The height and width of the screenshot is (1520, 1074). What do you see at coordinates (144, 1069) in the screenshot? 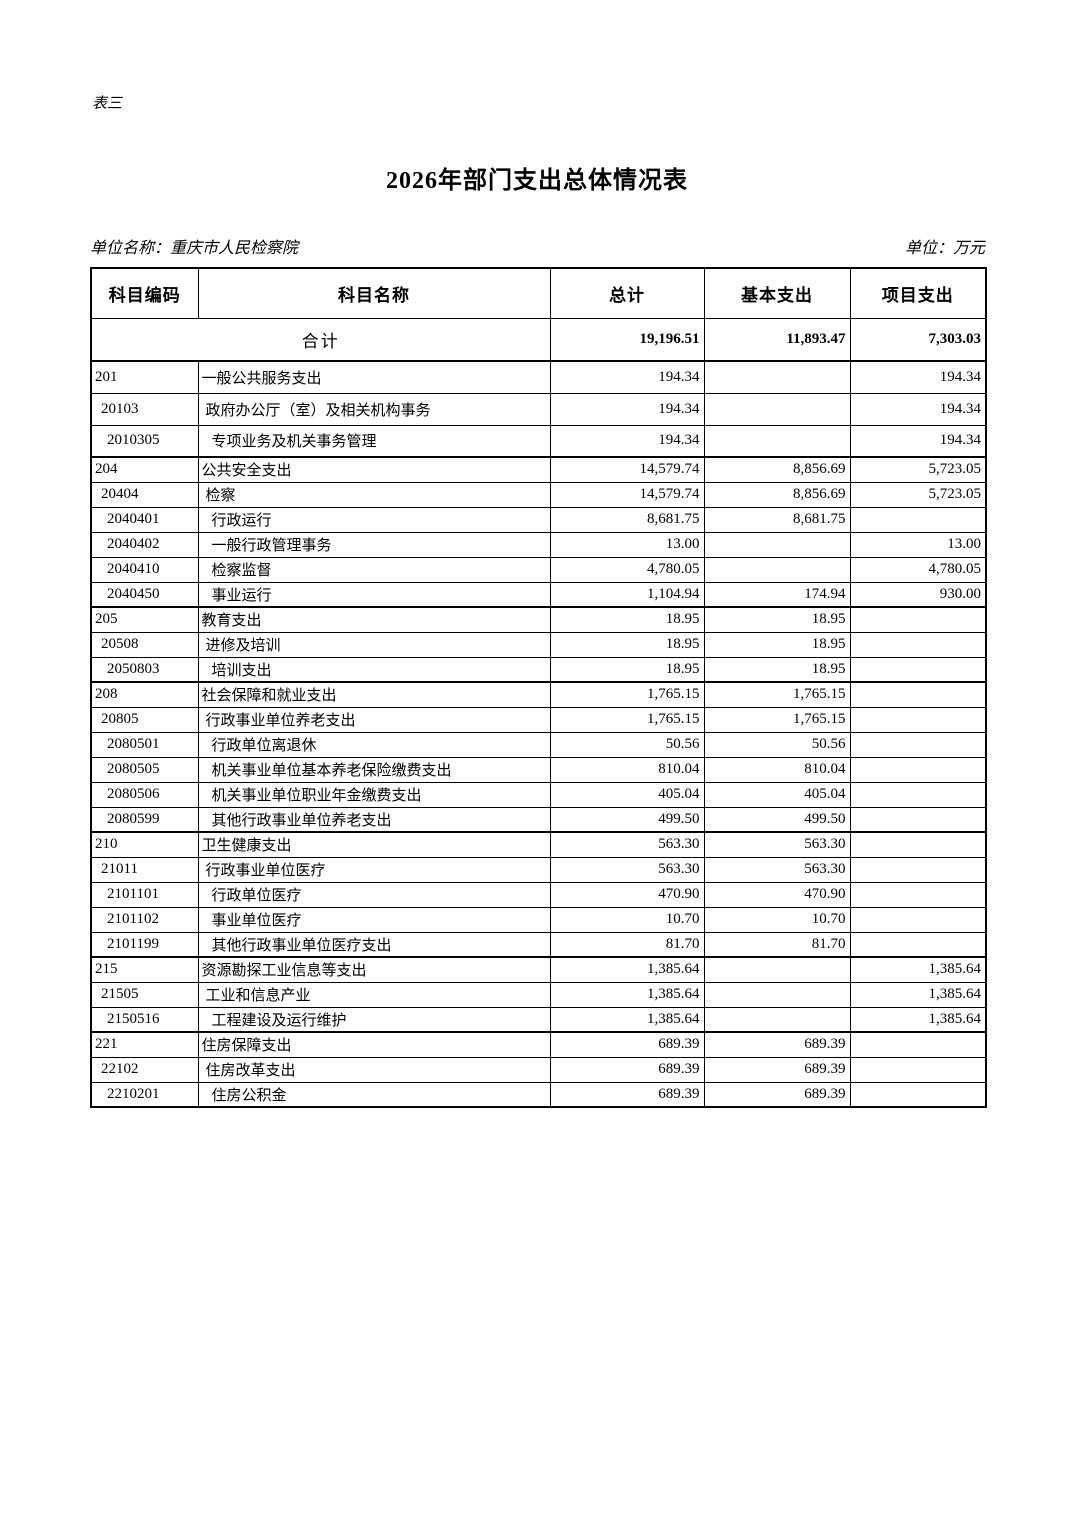
I see `subject-code-cell: 22102` at bounding box center [144, 1069].